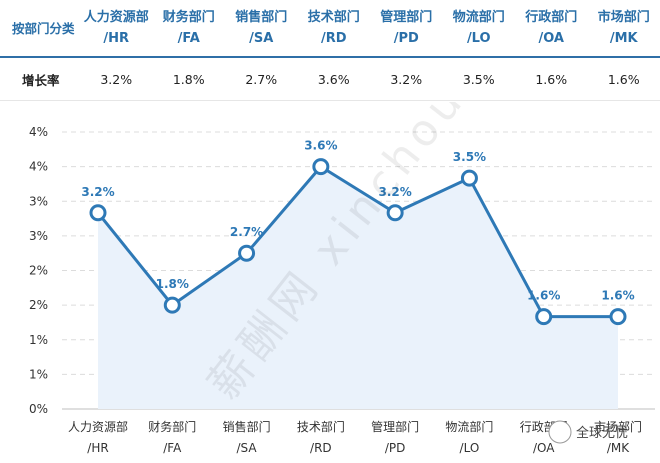 This screenshot has width=660, height=463. Describe the element at coordinates (261, 29) in the screenshot. I see `column-header-sa: 销售部门/SA` at that location.